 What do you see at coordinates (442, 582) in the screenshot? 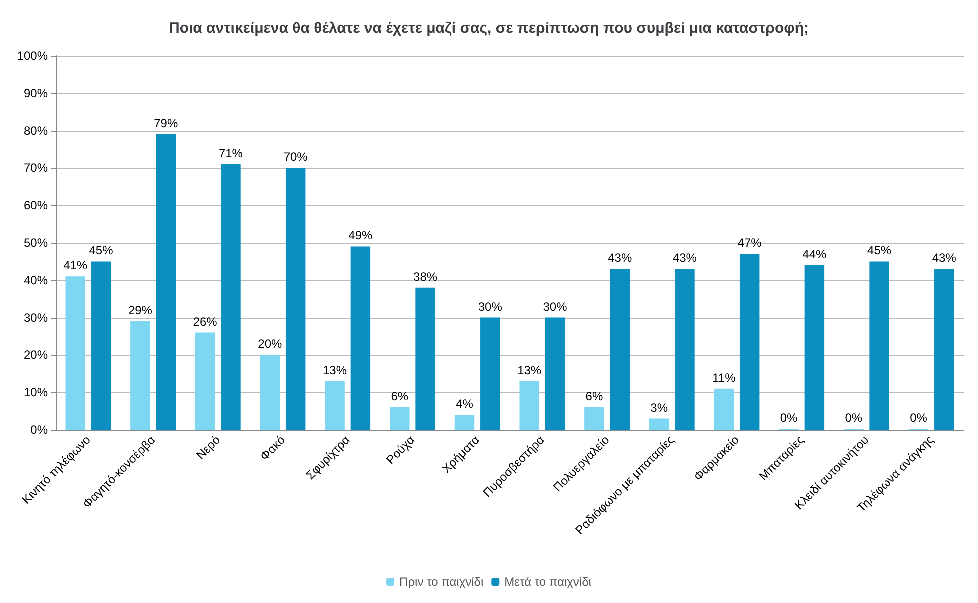
I see `legend-label: Πριν το παιχνίδι` at bounding box center [442, 582].